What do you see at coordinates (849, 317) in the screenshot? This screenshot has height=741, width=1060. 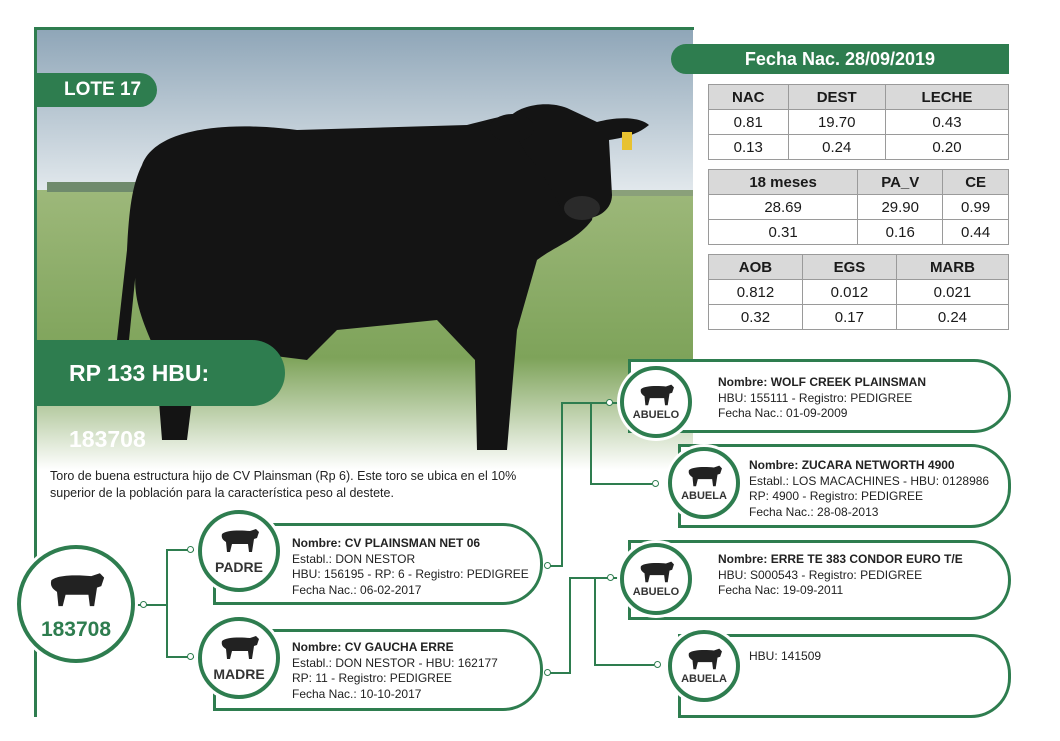 I see `table-cell: 0.17` at bounding box center [849, 317].